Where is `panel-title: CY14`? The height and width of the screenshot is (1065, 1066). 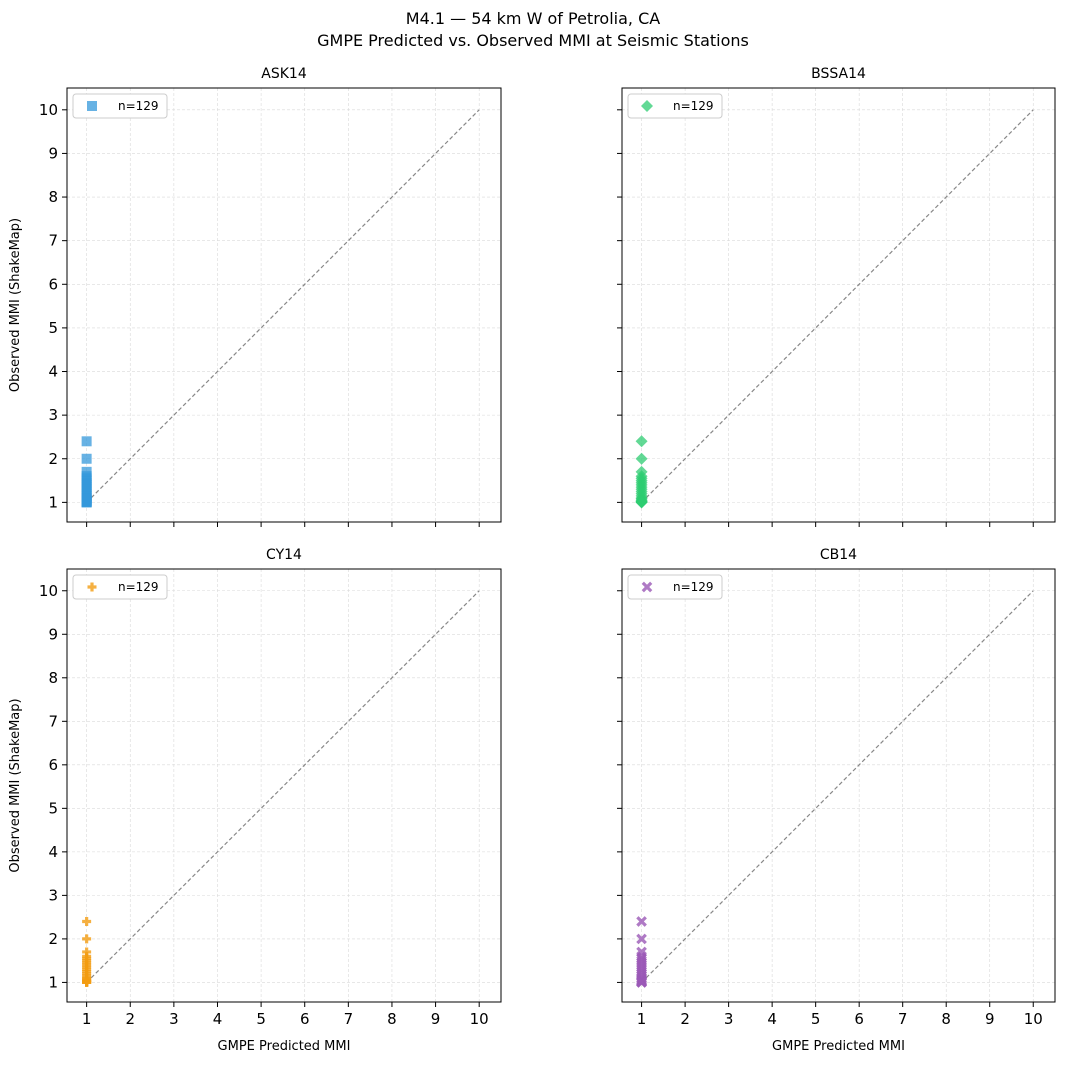 panel-title: CY14 is located at coordinates (284, 555).